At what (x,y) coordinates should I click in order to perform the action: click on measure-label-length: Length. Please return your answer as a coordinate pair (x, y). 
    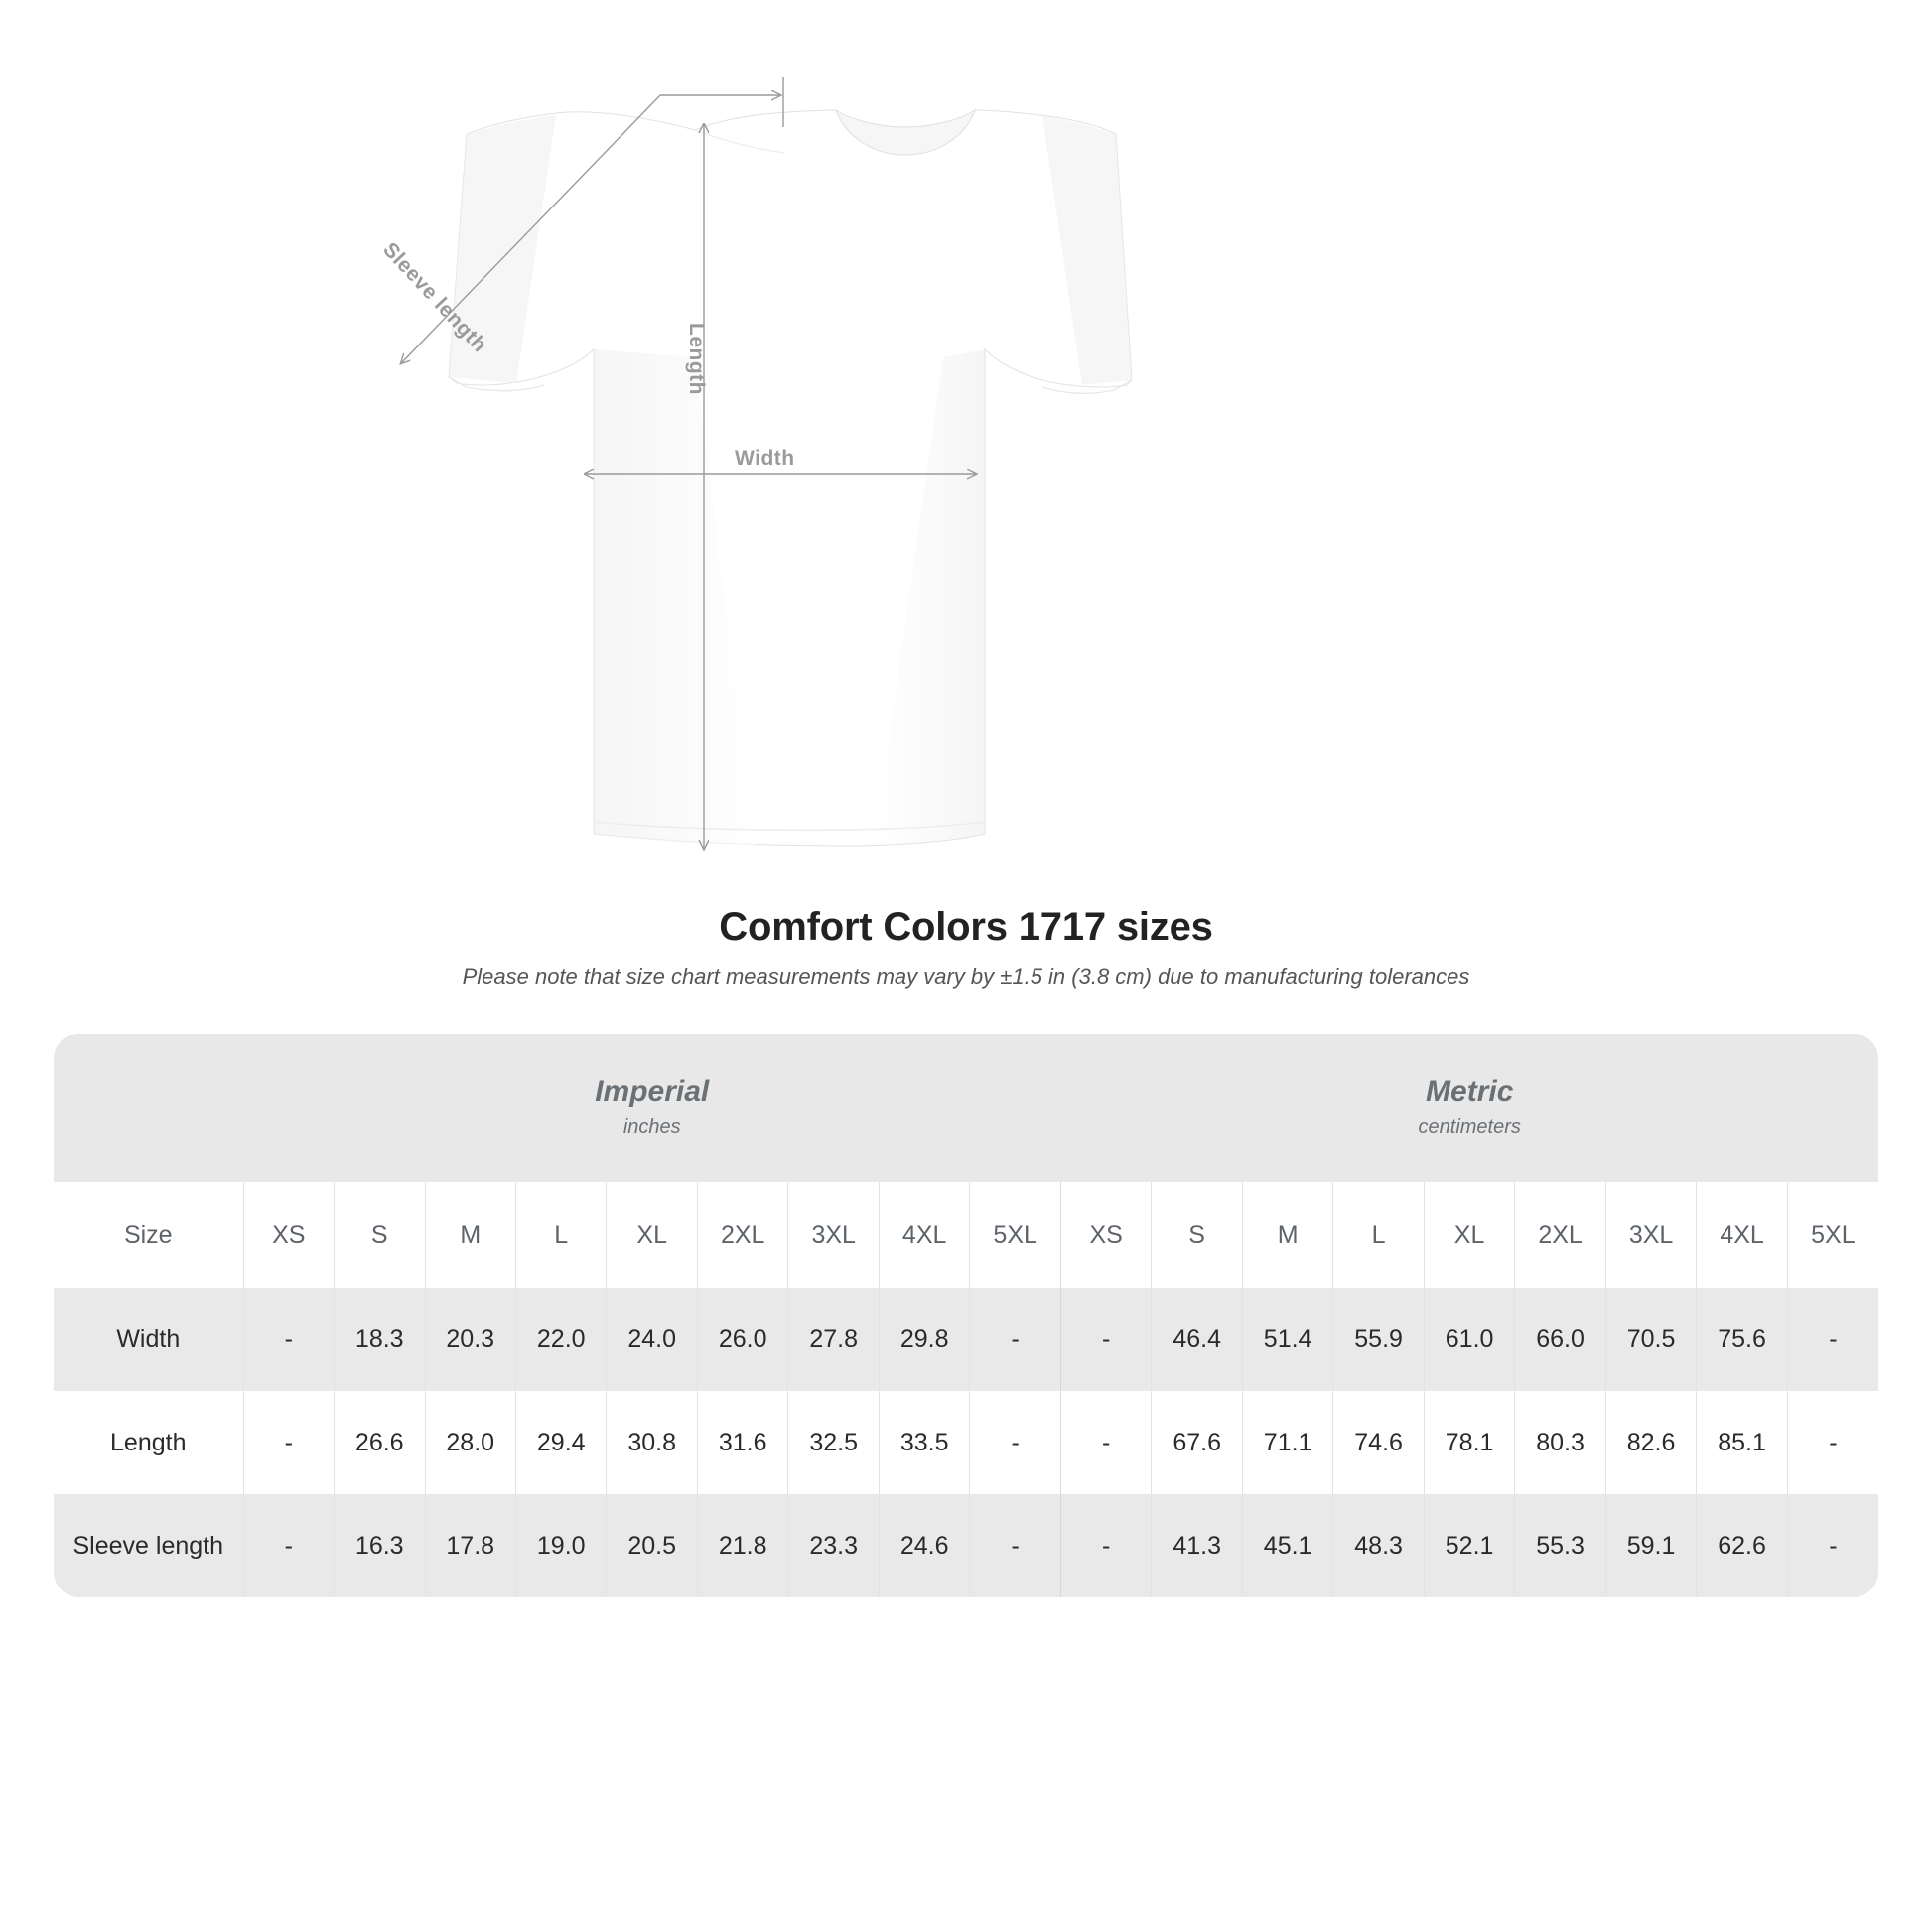
    Looking at the image, I should click on (149, 1443).